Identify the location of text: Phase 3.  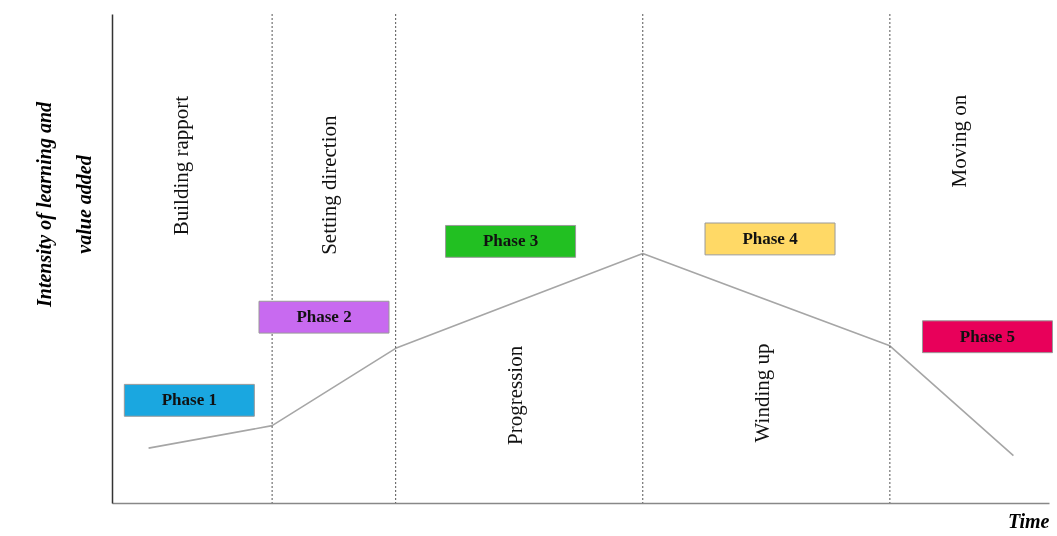
(510, 241).